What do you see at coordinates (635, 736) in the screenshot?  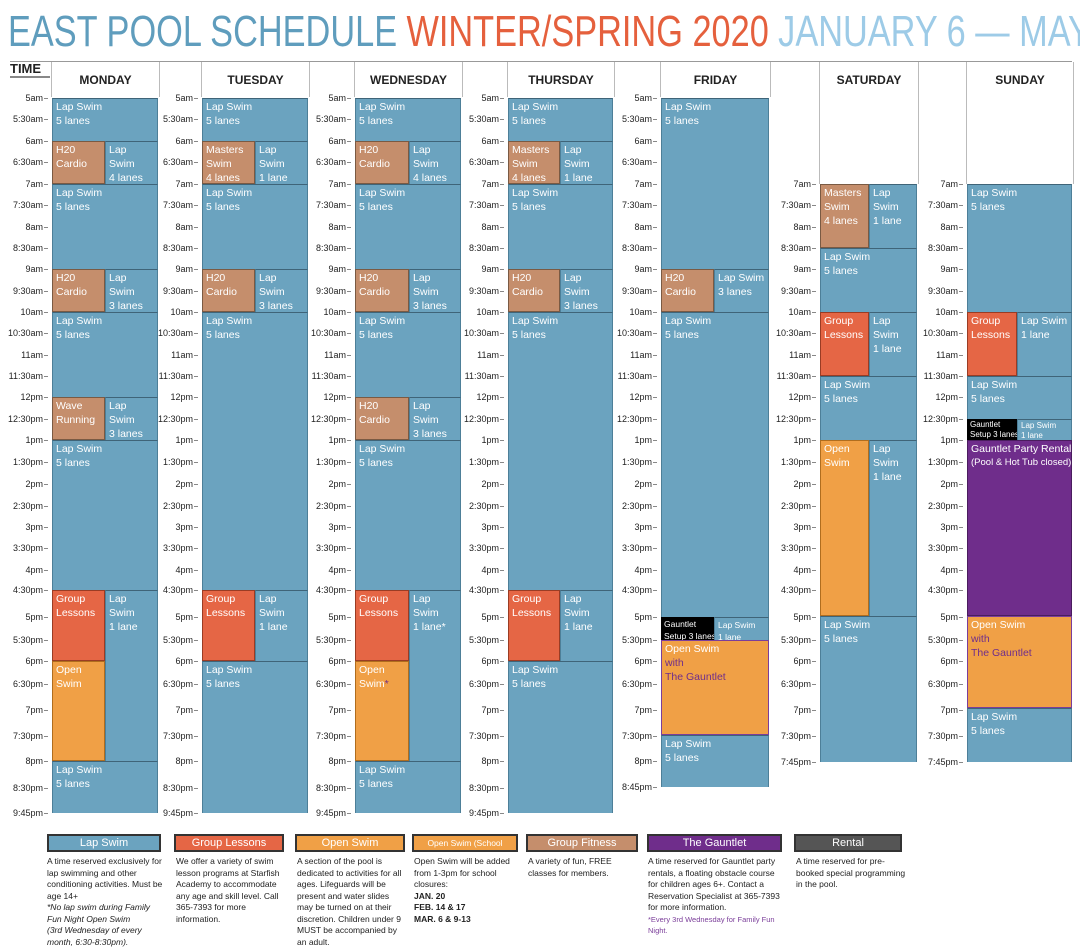 I see `time-tick-label: 7:30pm` at bounding box center [635, 736].